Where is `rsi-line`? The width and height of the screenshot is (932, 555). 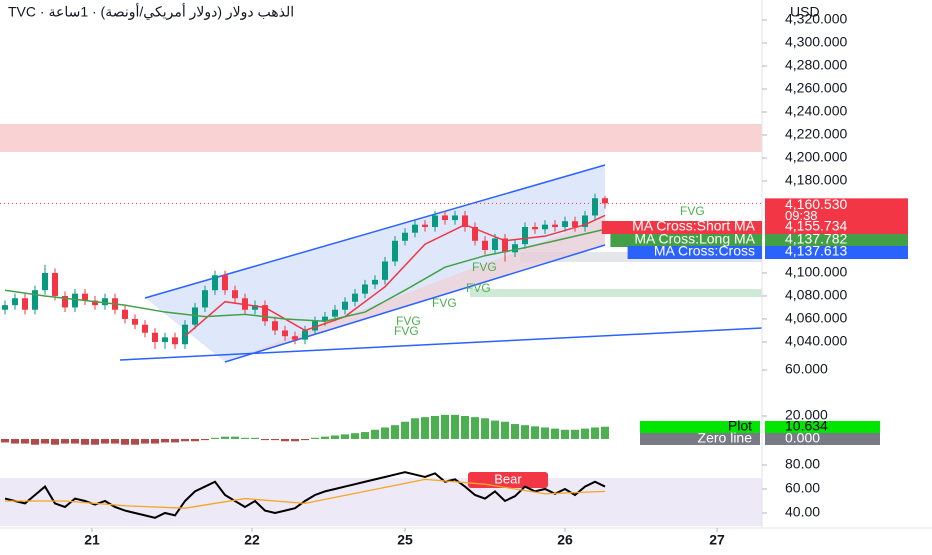 rsi-line is located at coordinates (305, 493).